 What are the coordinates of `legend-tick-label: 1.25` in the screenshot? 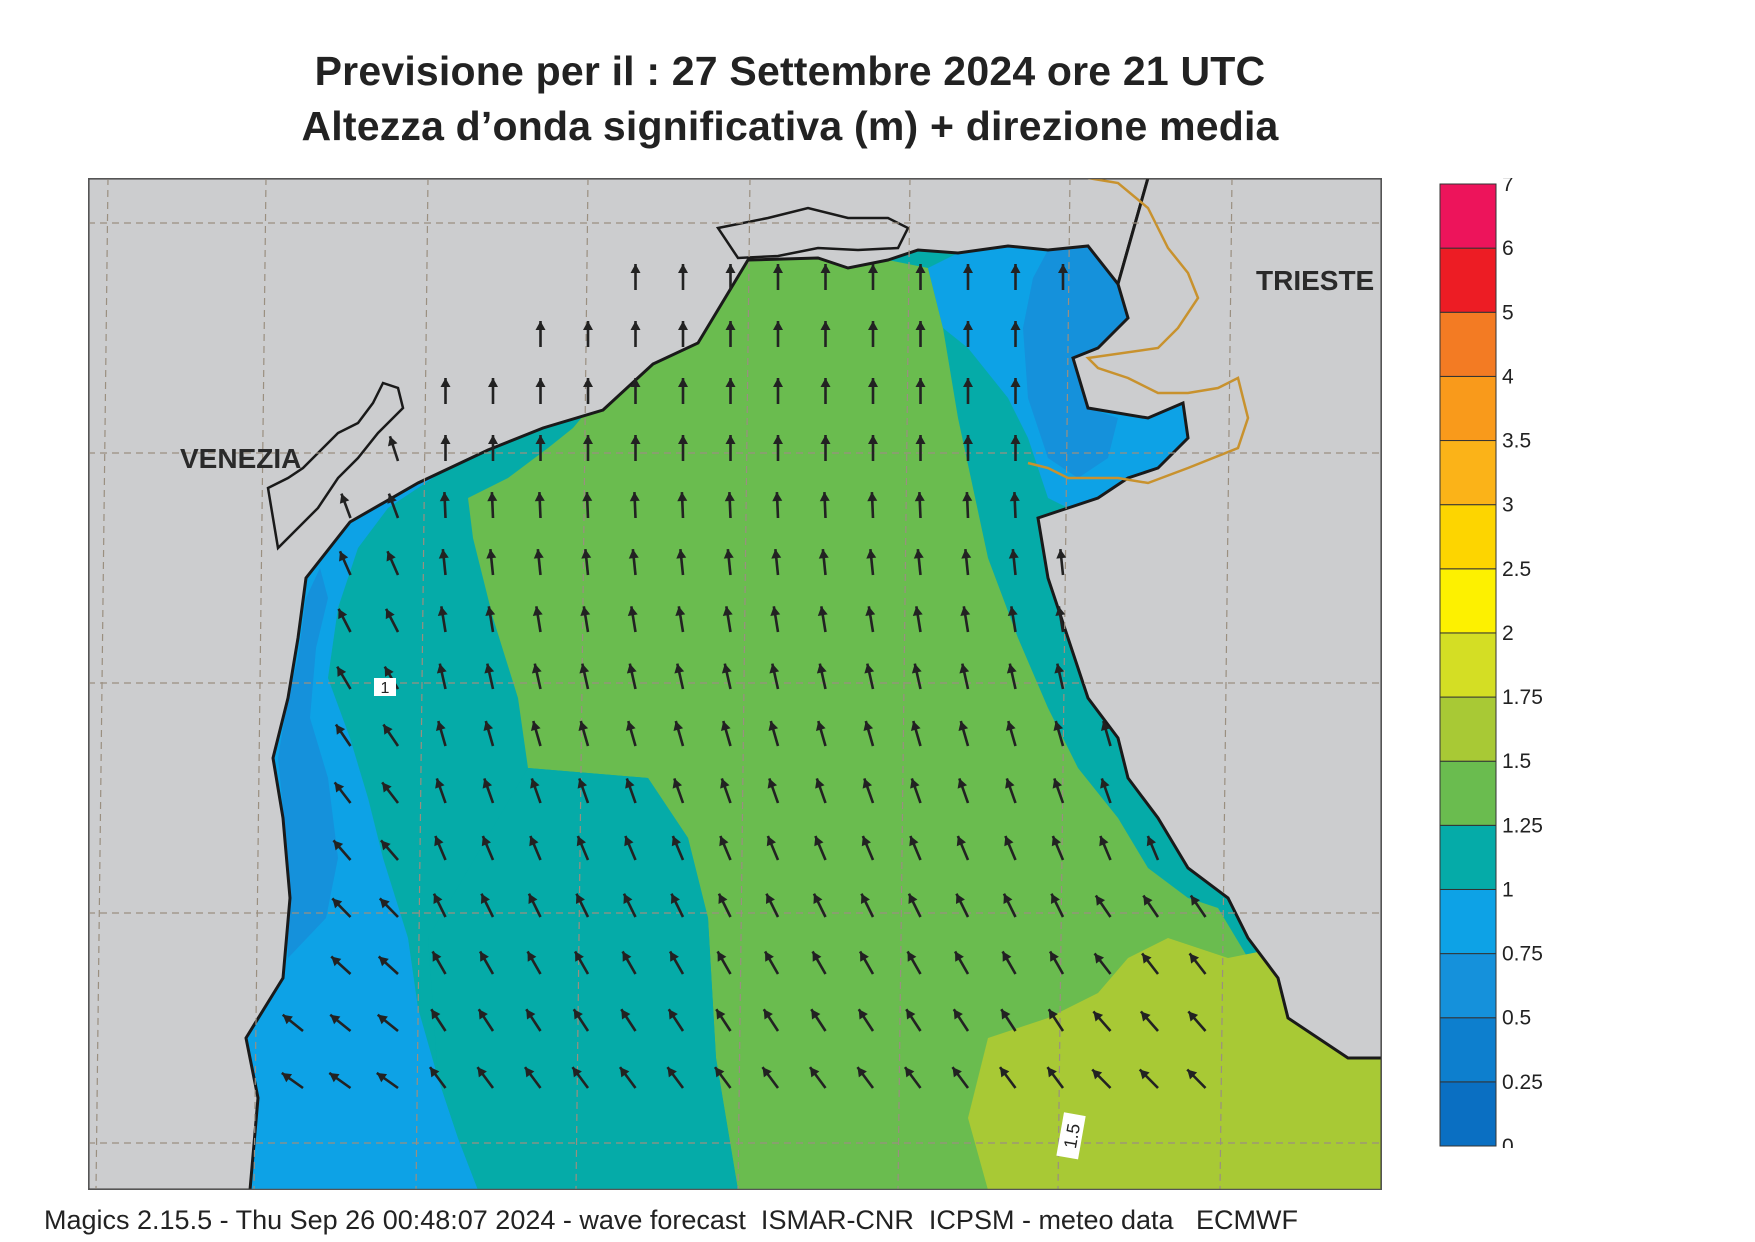 It's located at (1522, 825).